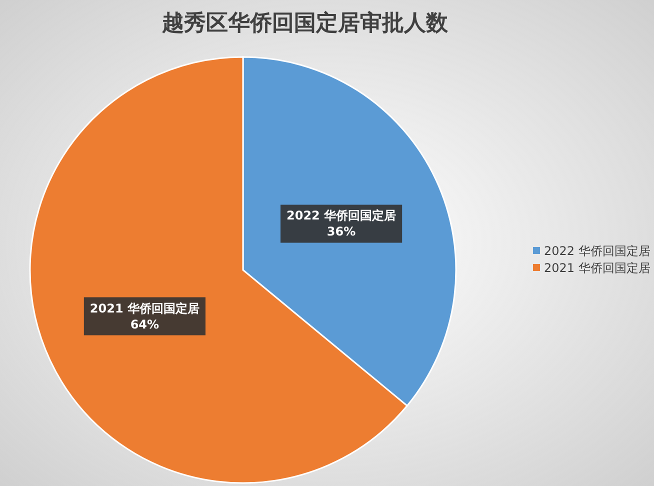 The height and width of the screenshot is (486, 654). I want to click on chart-title: 越秀区华侨回国定居审批人数, so click(305, 23).